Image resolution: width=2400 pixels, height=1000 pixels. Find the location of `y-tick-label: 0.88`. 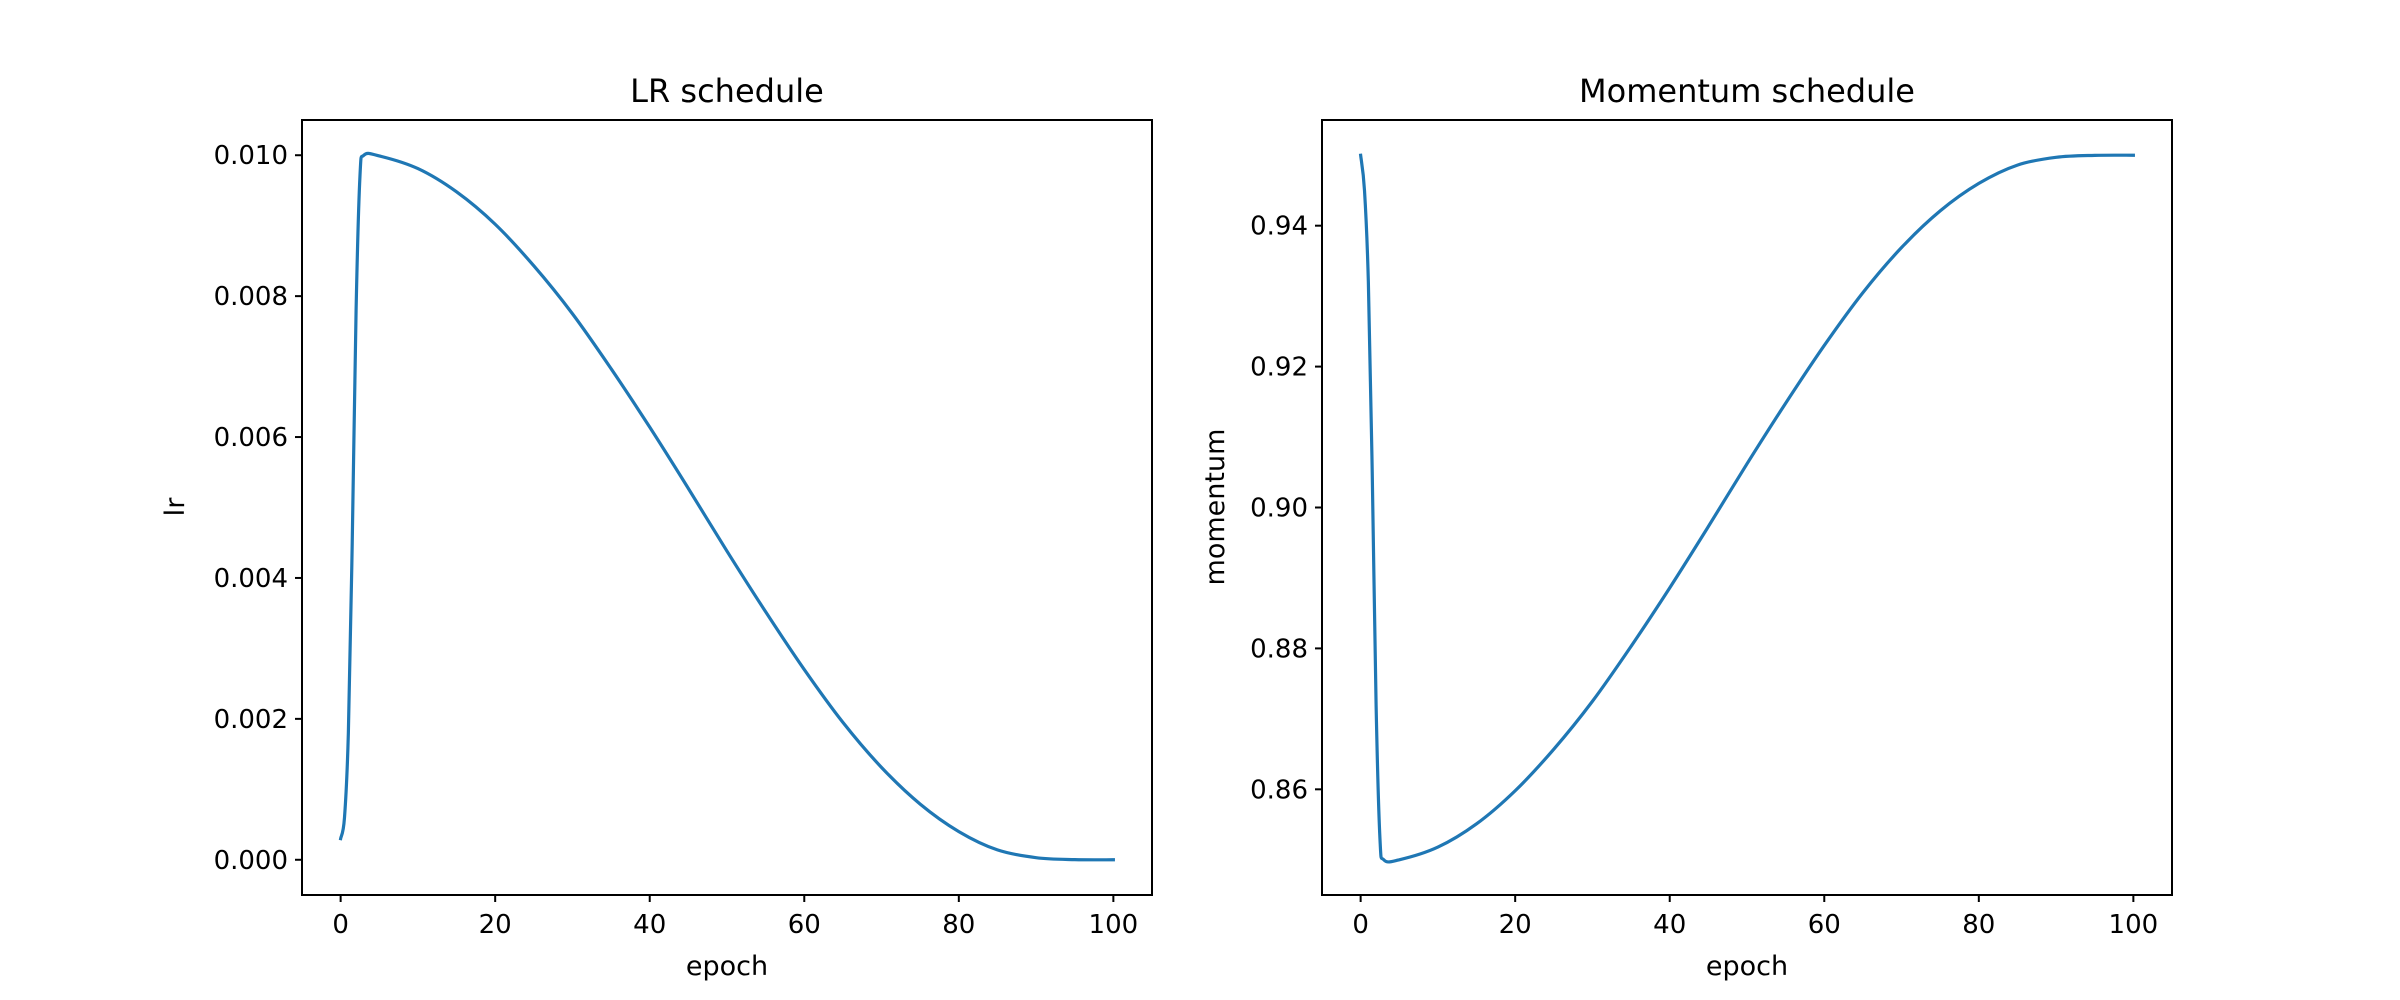

y-tick-label: 0.88 is located at coordinates (1279, 649).